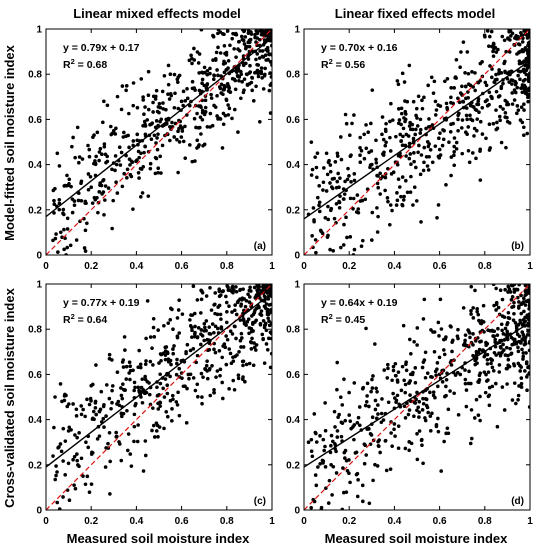  What do you see at coordinates (417, 394) in the screenshot?
I see `regression-line` at bounding box center [417, 394].